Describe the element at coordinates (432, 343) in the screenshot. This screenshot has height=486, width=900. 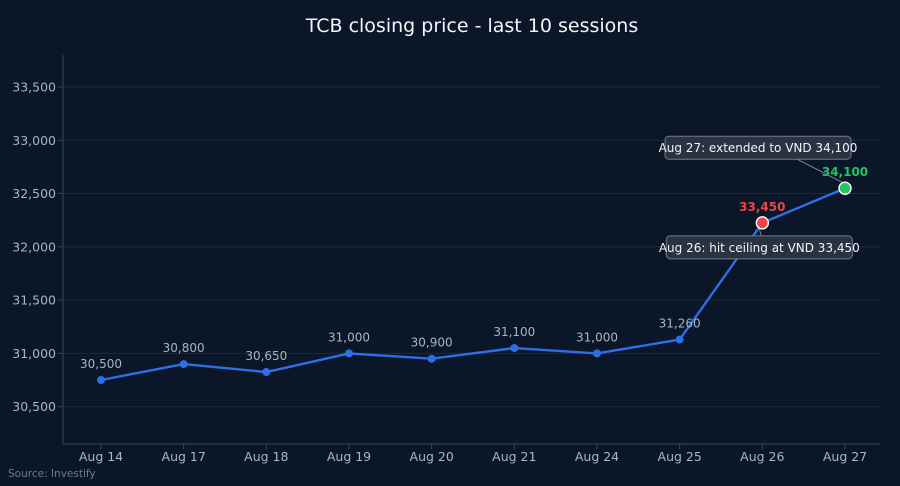
I see `data-label: 30,900` at that location.